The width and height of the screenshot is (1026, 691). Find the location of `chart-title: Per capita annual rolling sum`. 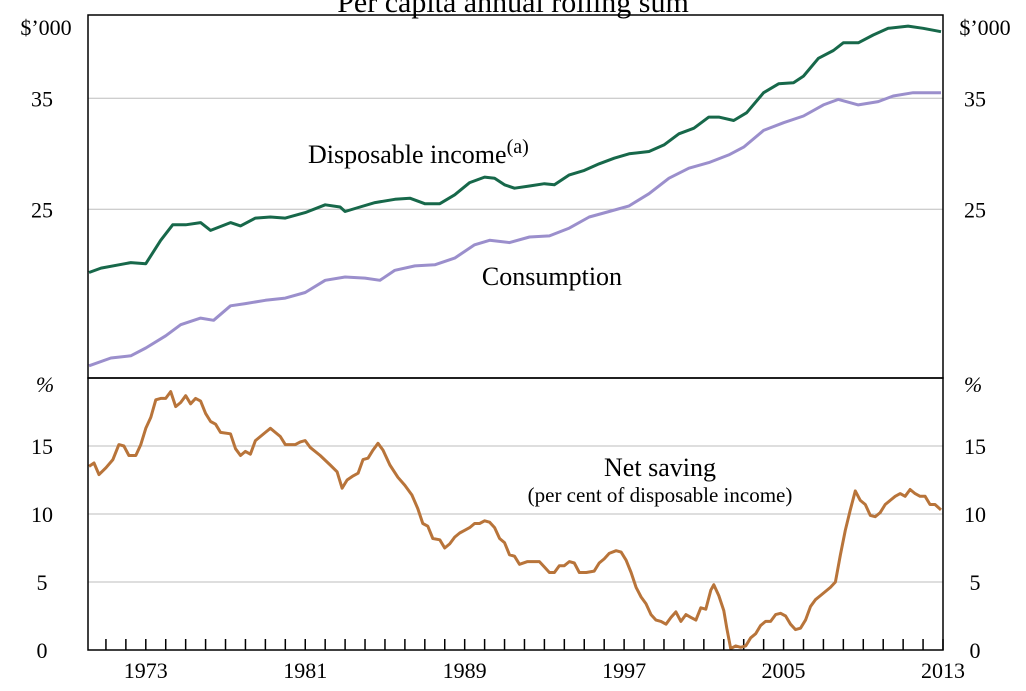

chart-title: Per capita annual rolling sum is located at coordinates (513, 9).